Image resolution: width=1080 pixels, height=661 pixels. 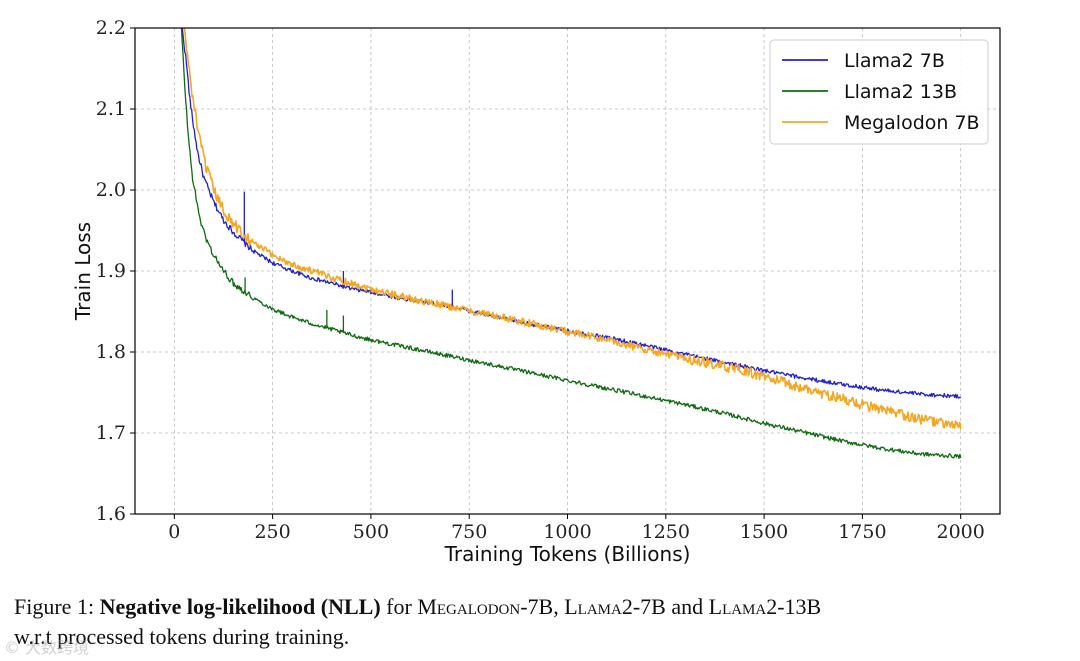 I want to click on caption-megalodon-cap: M, so click(x=427, y=606).